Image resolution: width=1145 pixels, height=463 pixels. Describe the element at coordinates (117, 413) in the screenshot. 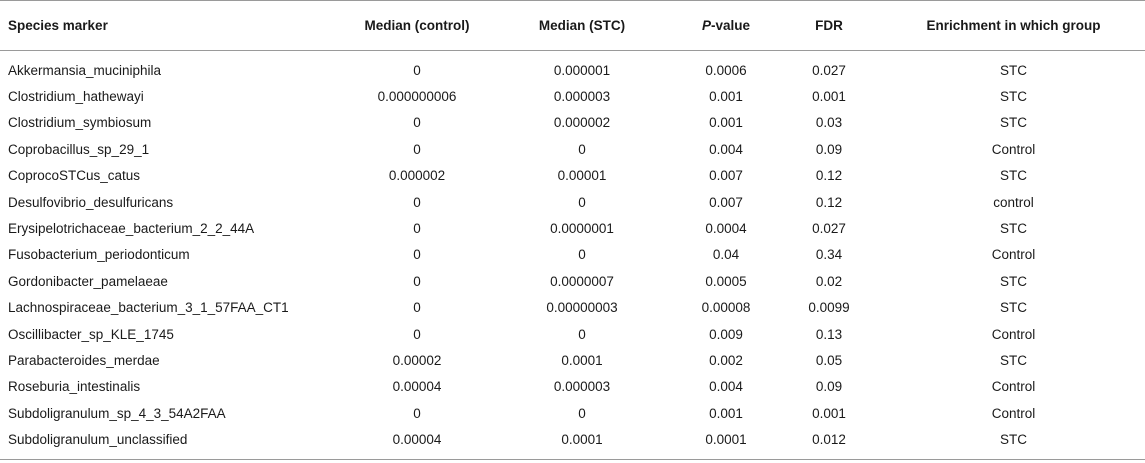

I see `cell-species-marker: Subdoligranulum_sp_4_3_54A2FAA` at that location.